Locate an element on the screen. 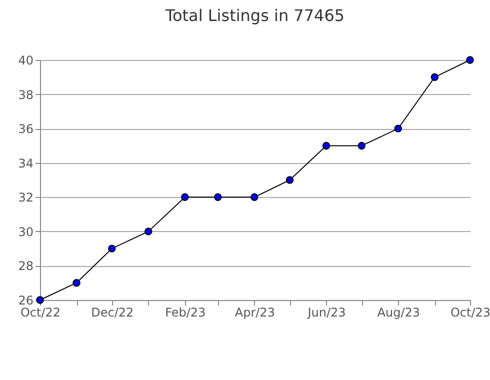 The height and width of the screenshot is (380, 490). x-tick-label: Aug/23 is located at coordinates (398, 313).